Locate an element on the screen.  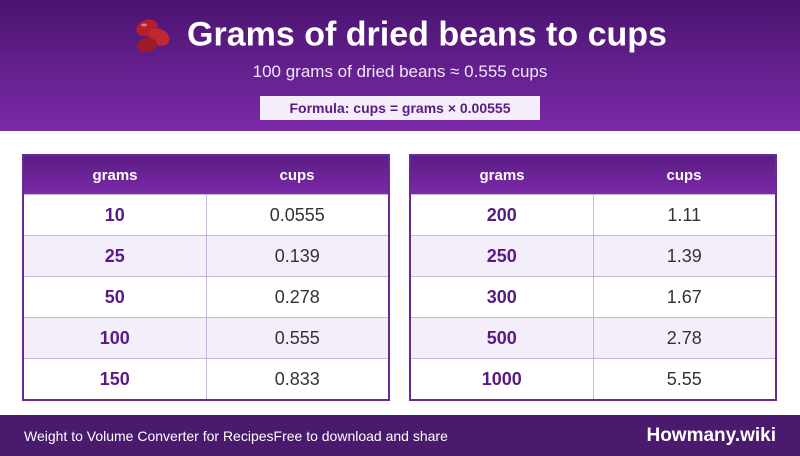
grams-cell: 250 is located at coordinates (501, 255).